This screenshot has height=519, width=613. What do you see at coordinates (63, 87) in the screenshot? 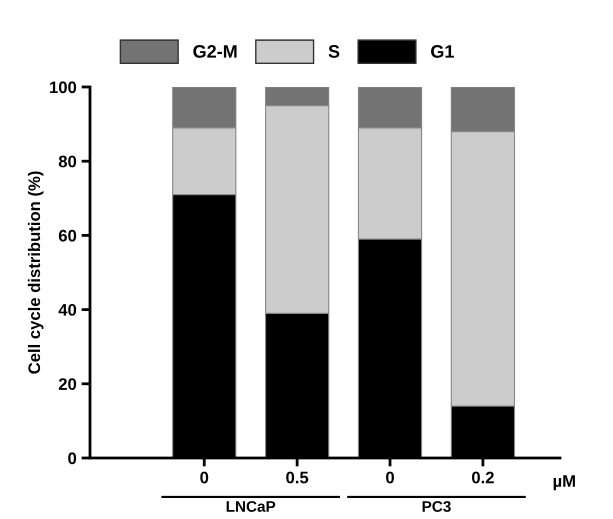
I see `y-tick-label: 100` at bounding box center [63, 87].